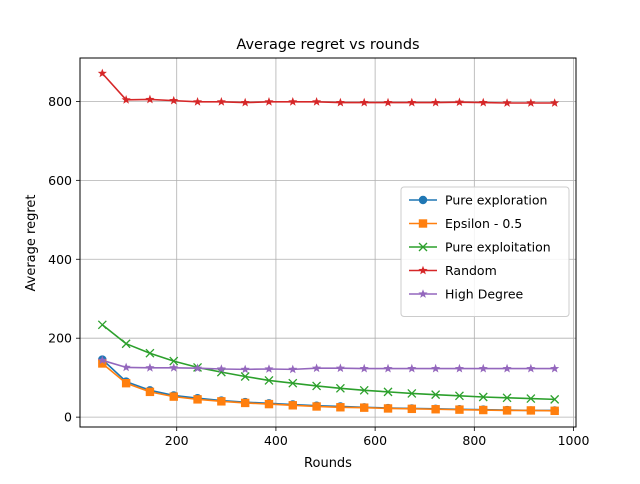 This screenshot has height=484, width=640. Describe the element at coordinates (276, 440) in the screenshot. I see `x-tick-label: 400` at that location.